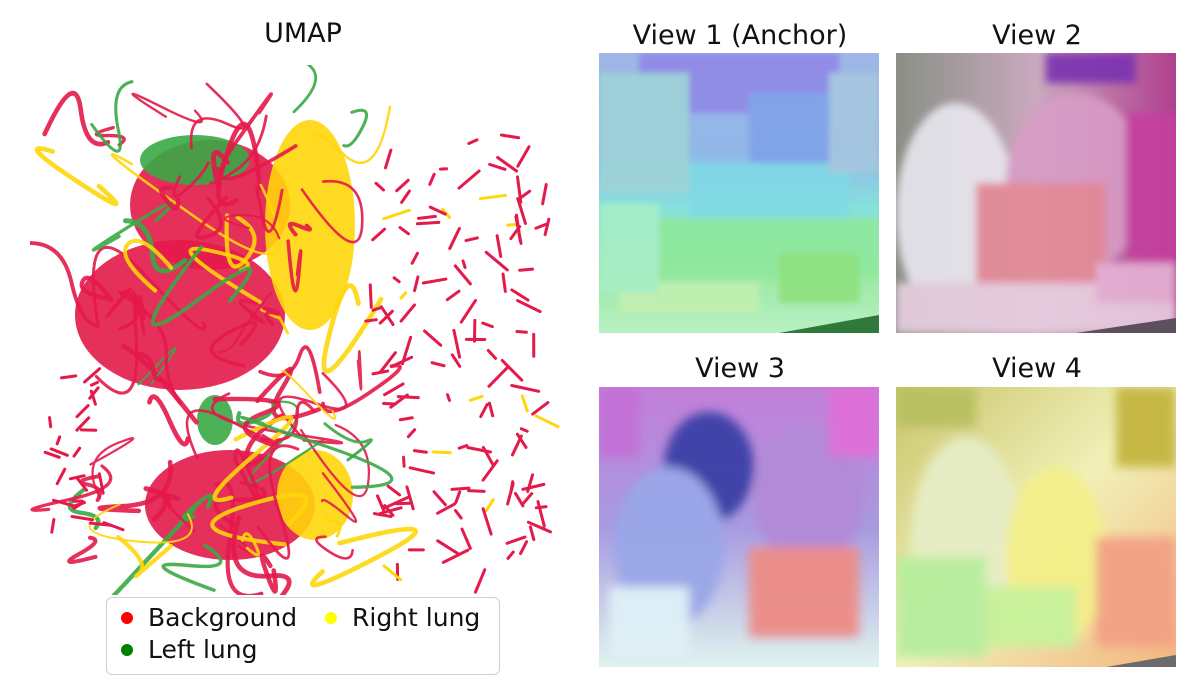 The height and width of the screenshot is (700, 1200). I want to click on view-1-image, so click(739, 193).